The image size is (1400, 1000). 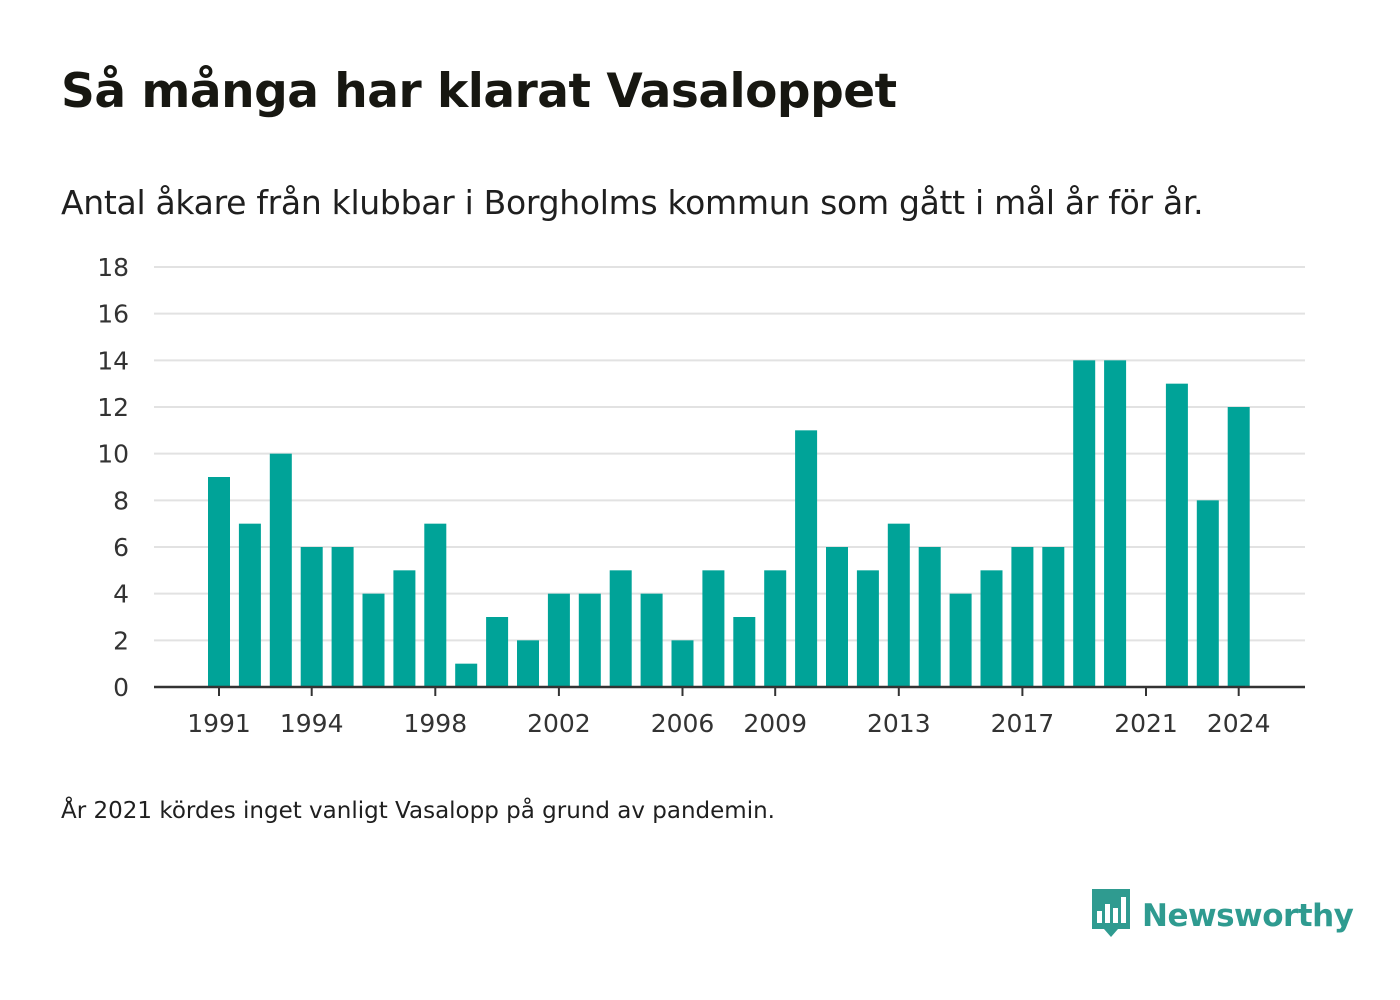 I want to click on x-tick-label: 2024, so click(x=1239, y=723).